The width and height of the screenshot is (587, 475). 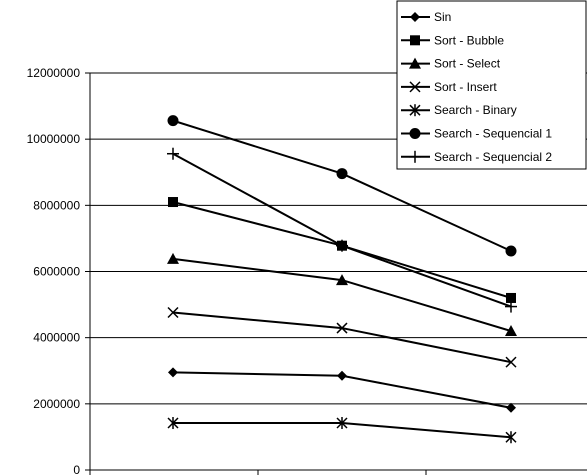 I want to click on legend-label: Search - Sequencial 2, so click(x=493, y=157).